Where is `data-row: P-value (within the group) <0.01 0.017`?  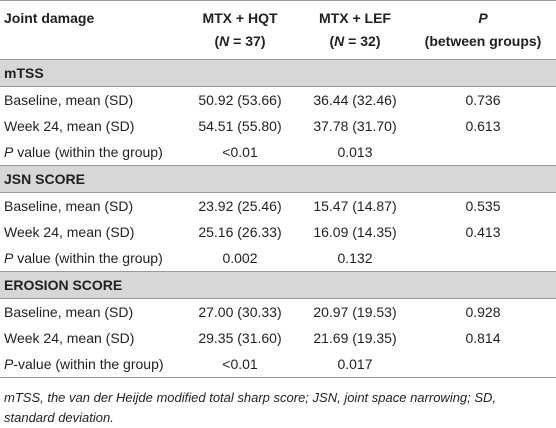
data-row: P-value (within the group) <0.01 0.017 is located at coordinates (278, 364).